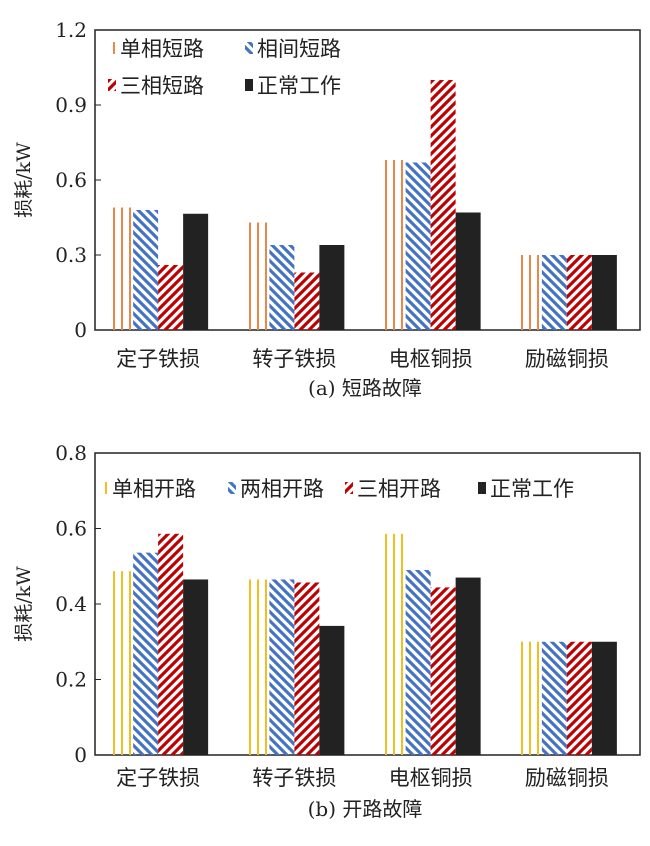 The image size is (650, 846). Describe the element at coordinates (365, 809) in the screenshot. I see `chart-title: (b) 开路故障` at that location.